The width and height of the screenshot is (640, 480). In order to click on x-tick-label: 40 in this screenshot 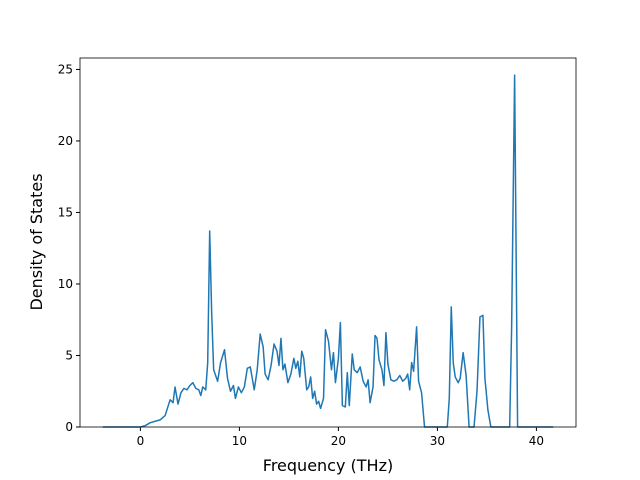, I will do `click(536, 441)`.